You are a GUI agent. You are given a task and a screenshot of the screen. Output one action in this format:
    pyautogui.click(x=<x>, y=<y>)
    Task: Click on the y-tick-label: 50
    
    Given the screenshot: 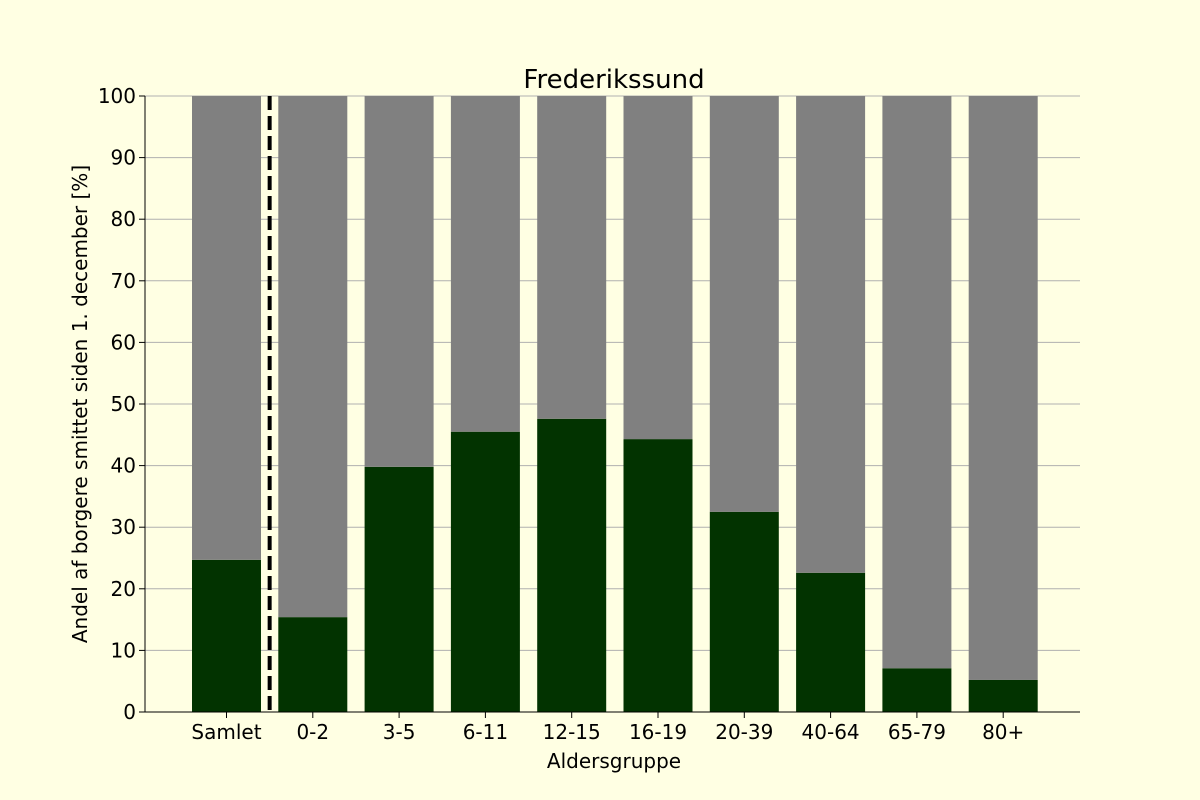 What is the action you would take?
    pyautogui.click(x=123, y=404)
    